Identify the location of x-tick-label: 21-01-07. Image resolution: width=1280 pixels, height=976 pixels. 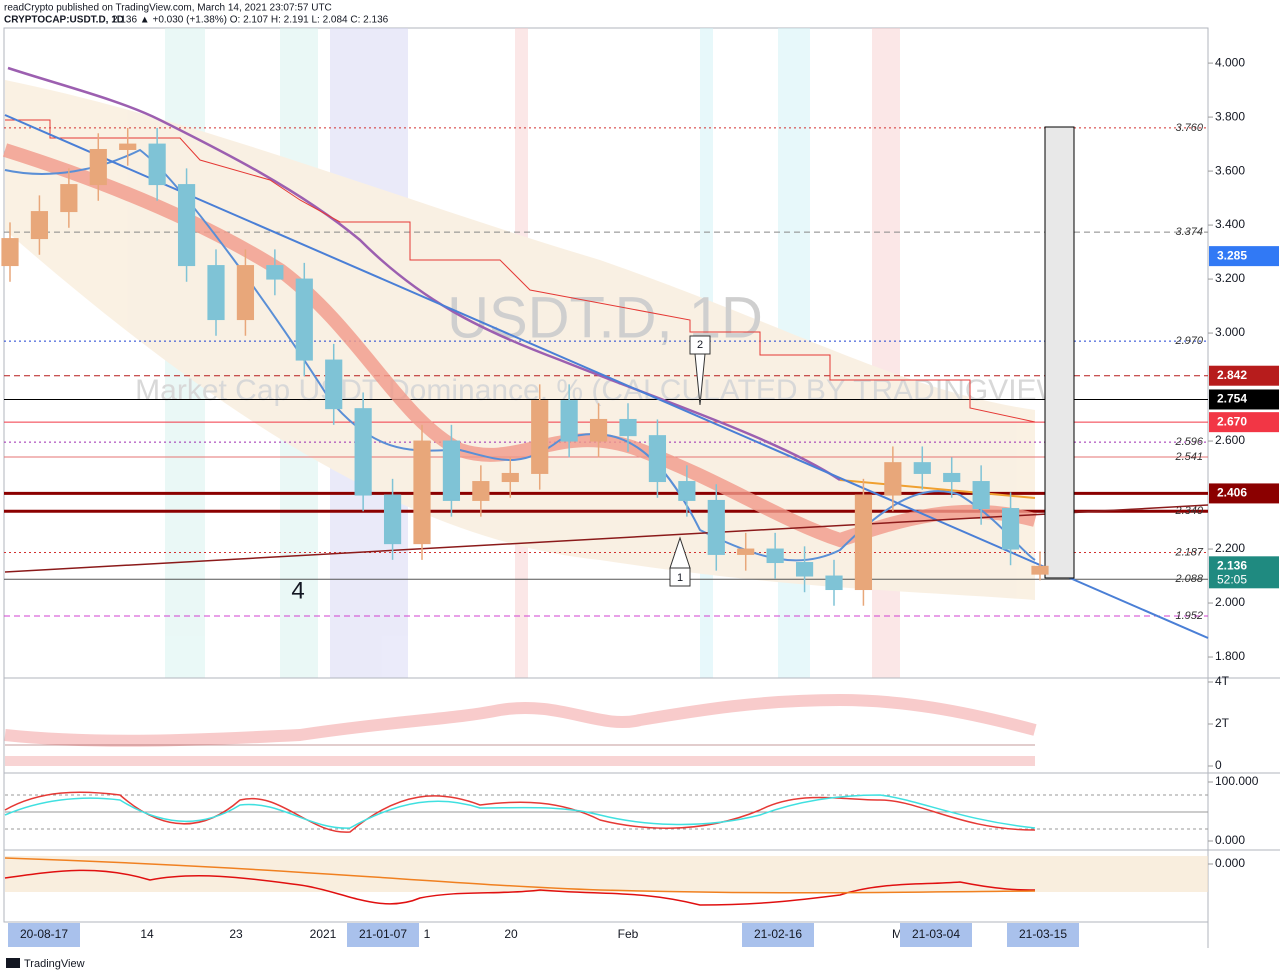
(383, 934).